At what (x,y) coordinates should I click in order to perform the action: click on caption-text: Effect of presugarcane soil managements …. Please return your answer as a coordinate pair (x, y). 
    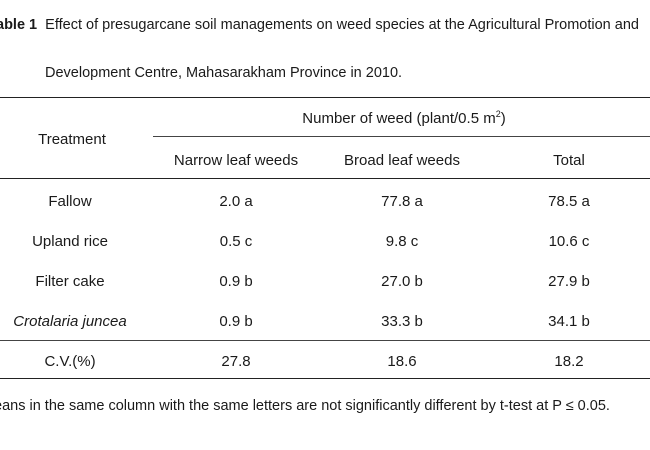
    Looking at the image, I should click on (342, 25).